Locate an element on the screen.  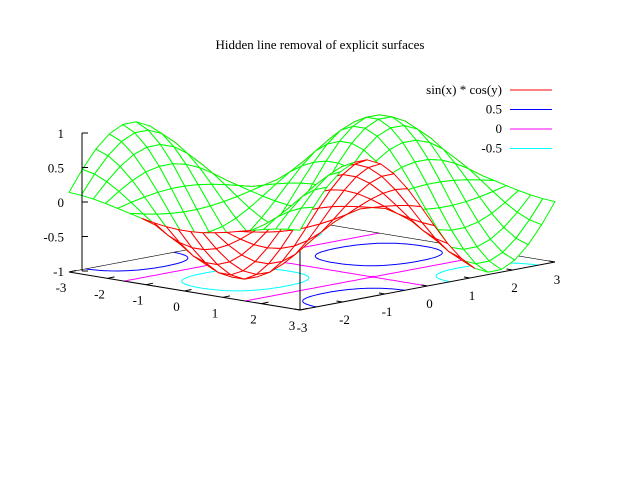
x-tick-label: 0 is located at coordinates (429, 303).